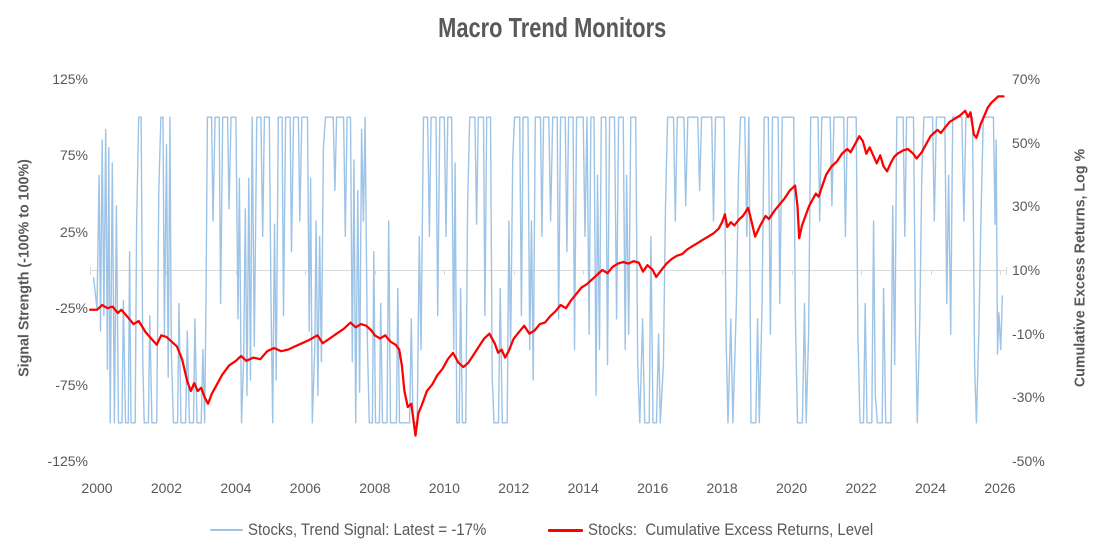 Image resolution: width=1104 pixels, height=557 pixels. Describe the element at coordinates (367, 529) in the screenshot. I see `trend-signal-legend-label: Stocks, Trend Signal: Latest = -17%` at that location.